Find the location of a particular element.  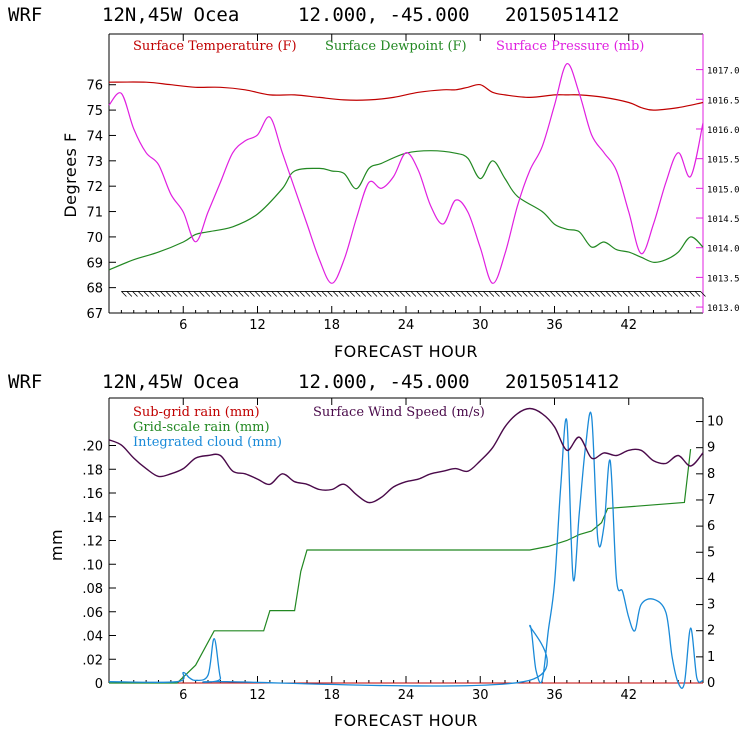

top-chart-y-axis-label: Degrees F is located at coordinates (70, 174).